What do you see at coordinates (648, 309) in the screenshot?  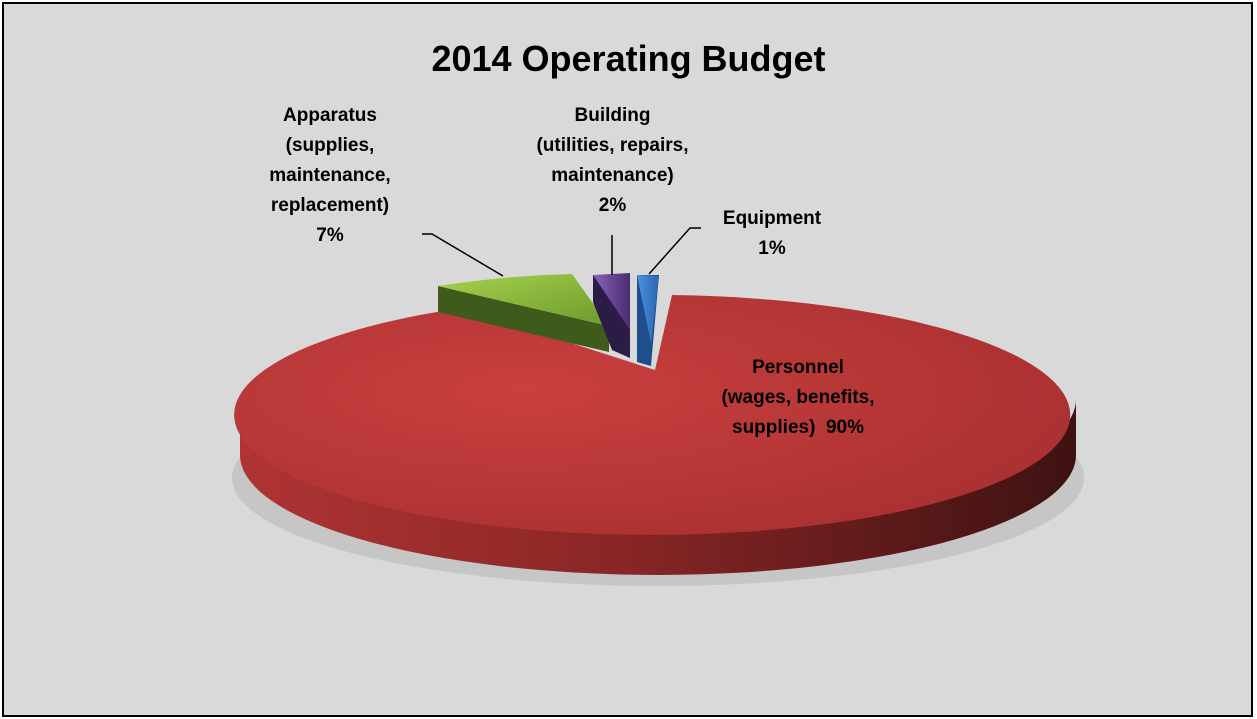 I see `slice-equipment-top` at bounding box center [648, 309].